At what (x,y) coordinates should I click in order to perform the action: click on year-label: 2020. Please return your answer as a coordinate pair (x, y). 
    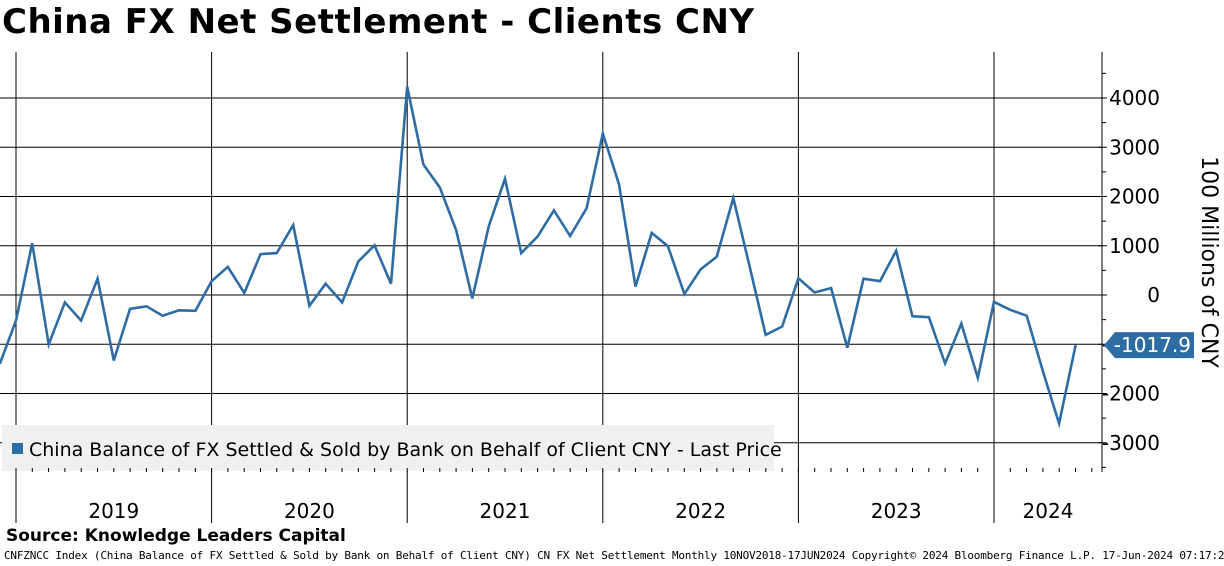
    Looking at the image, I should click on (309, 511).